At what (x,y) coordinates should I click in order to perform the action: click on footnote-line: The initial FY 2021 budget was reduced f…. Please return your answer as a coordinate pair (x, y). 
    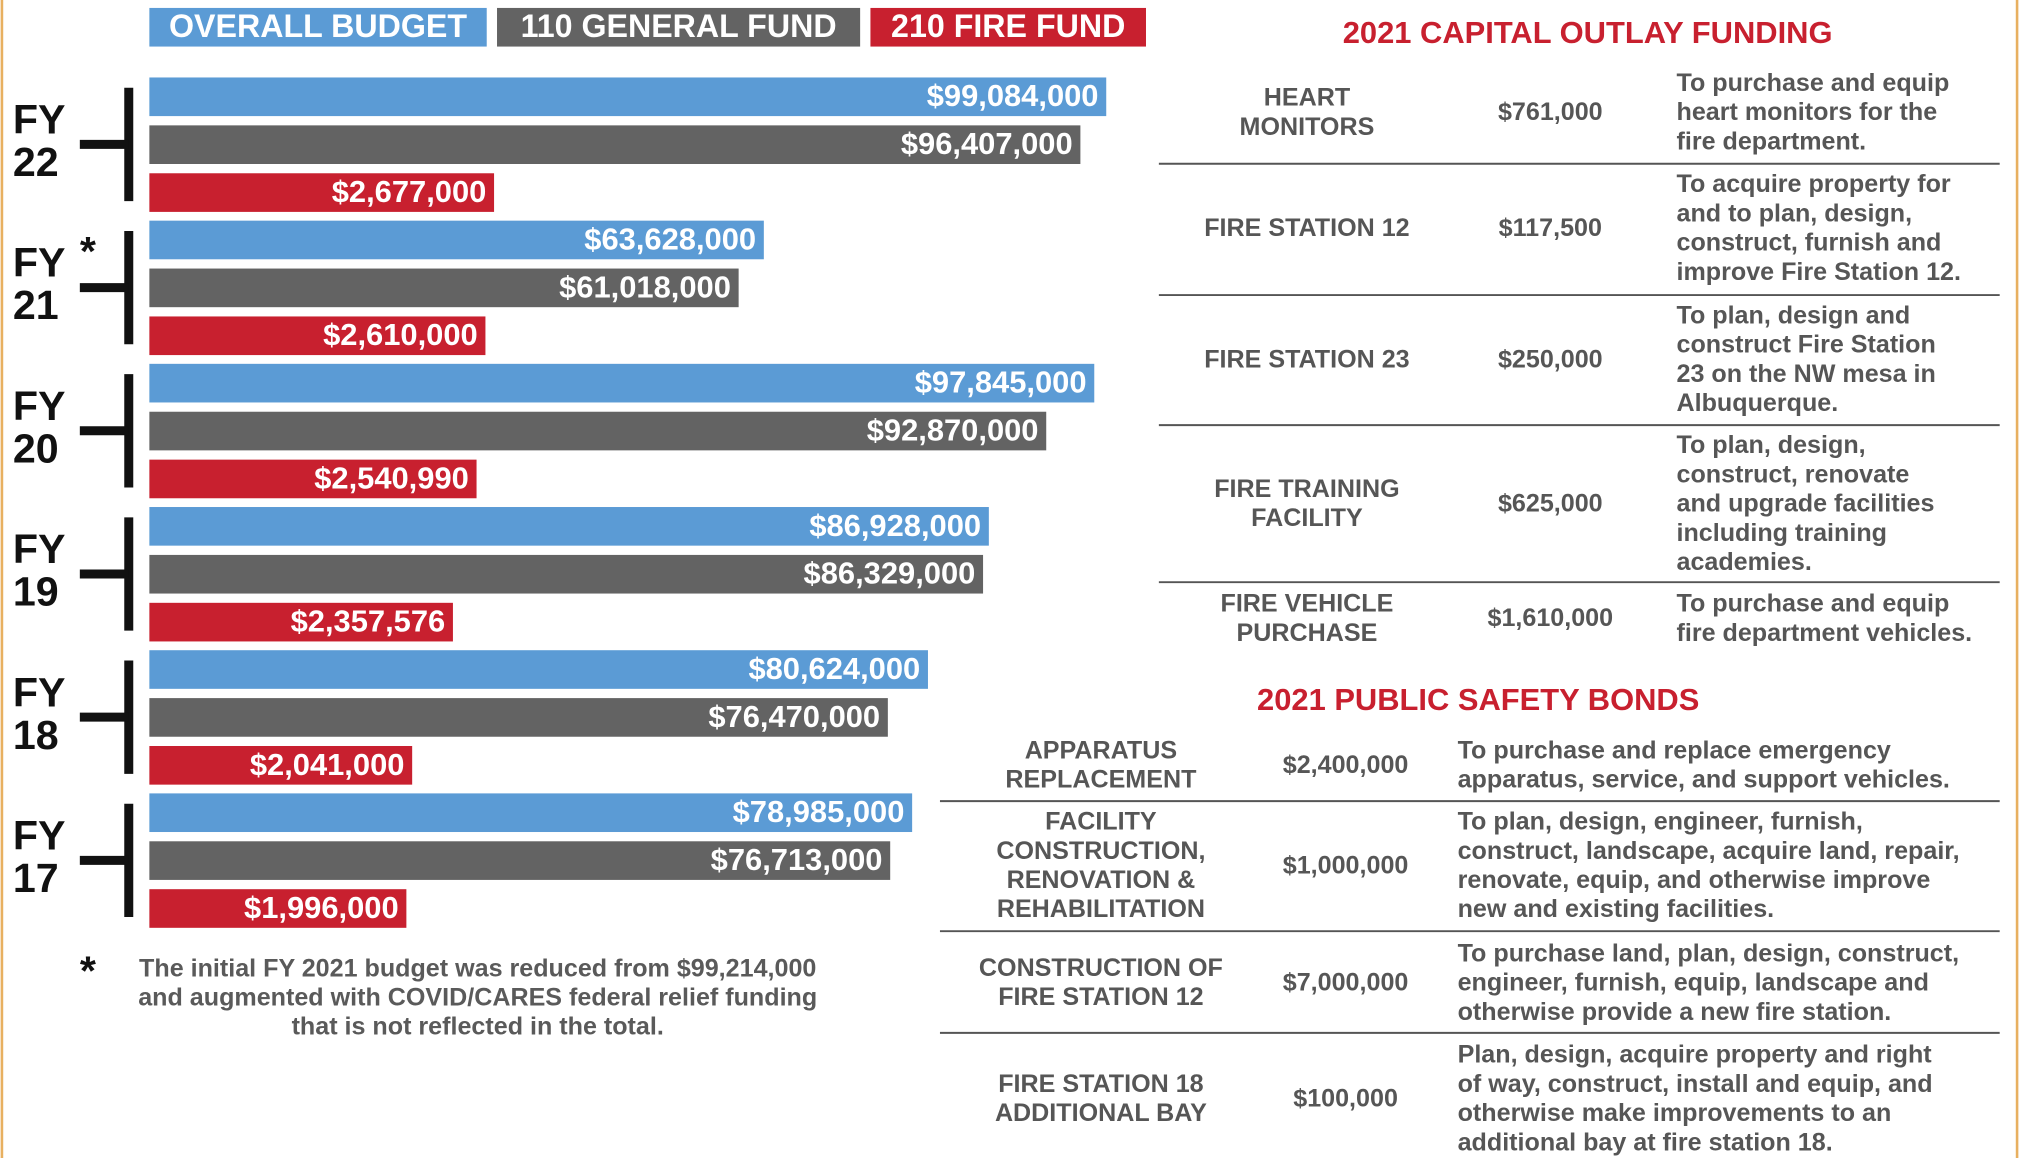
    Looking at the image, I should click on (477, 968).